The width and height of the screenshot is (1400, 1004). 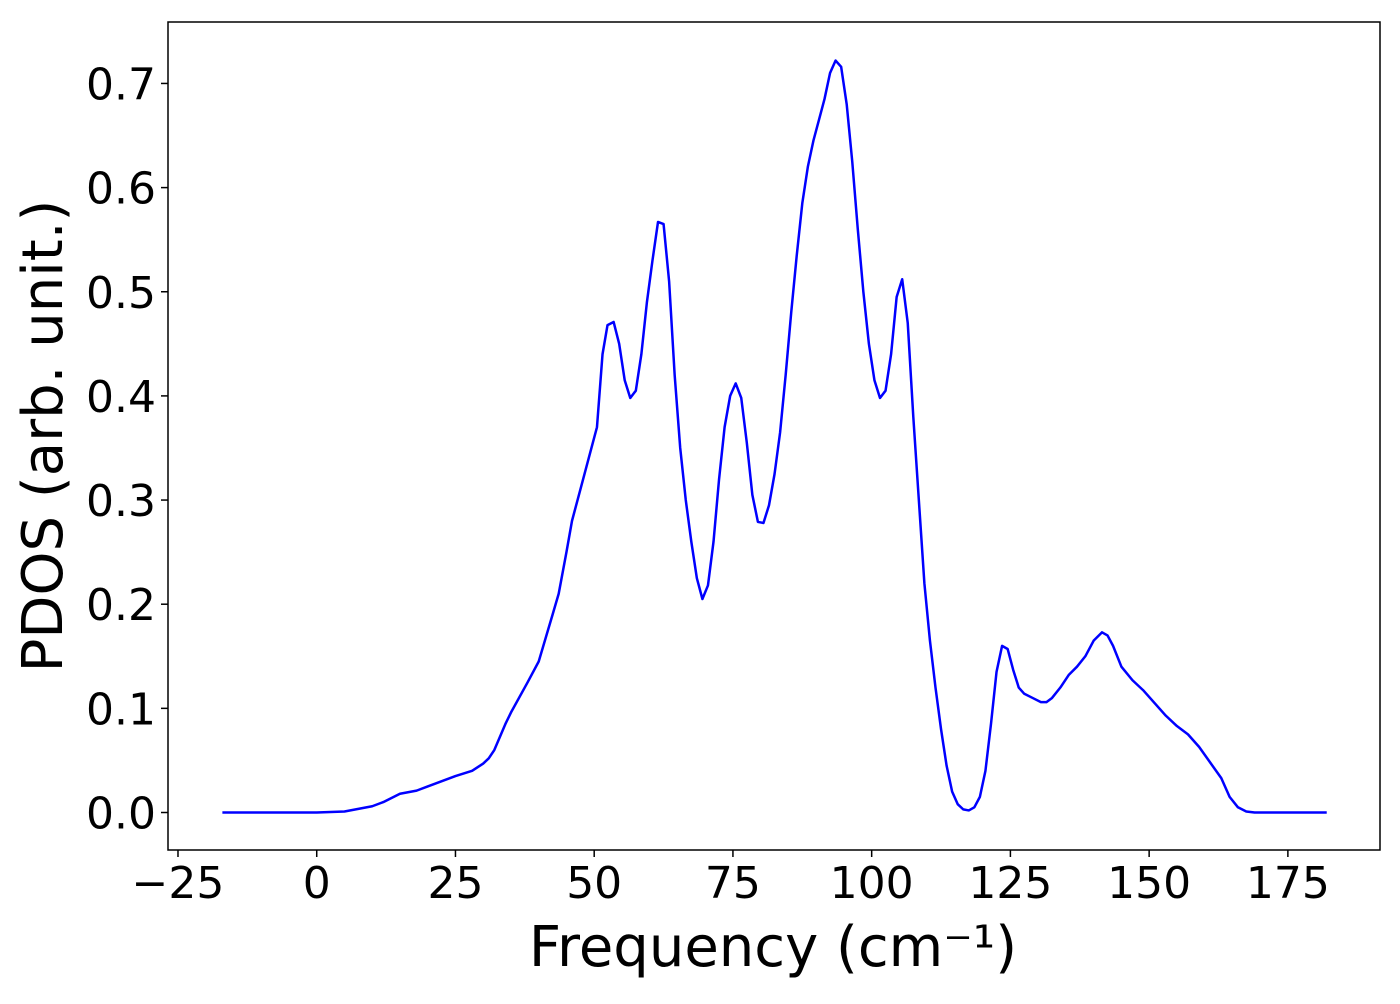 What do you see at coordinates (594, 883) in the screenshot?
I see `x-tick-label: 50` at bounding box center [594, 883].